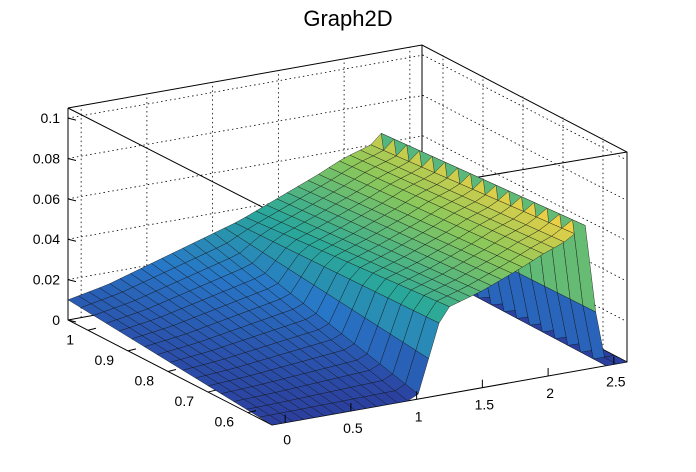  Describe the element at coordinates (46, 158) in the screenshot. I see `z-tick-label: 0.08` at that location.